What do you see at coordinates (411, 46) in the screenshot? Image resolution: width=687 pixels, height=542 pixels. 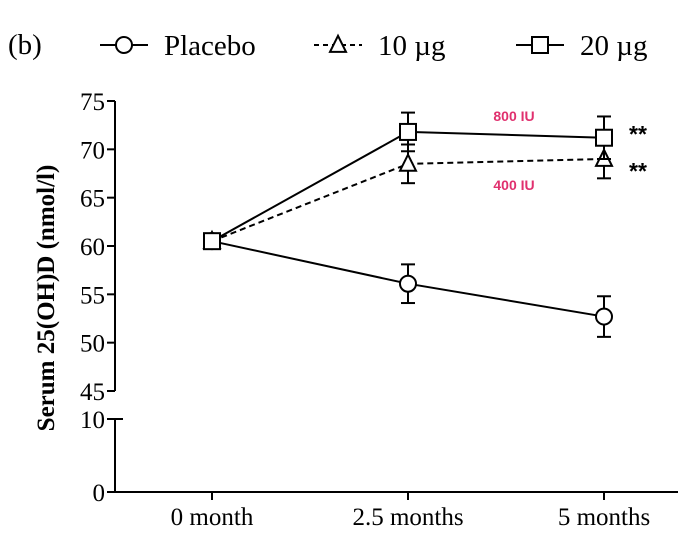 I see `legend-label-10-g: 10 µg` at bounding box center [411, 46].